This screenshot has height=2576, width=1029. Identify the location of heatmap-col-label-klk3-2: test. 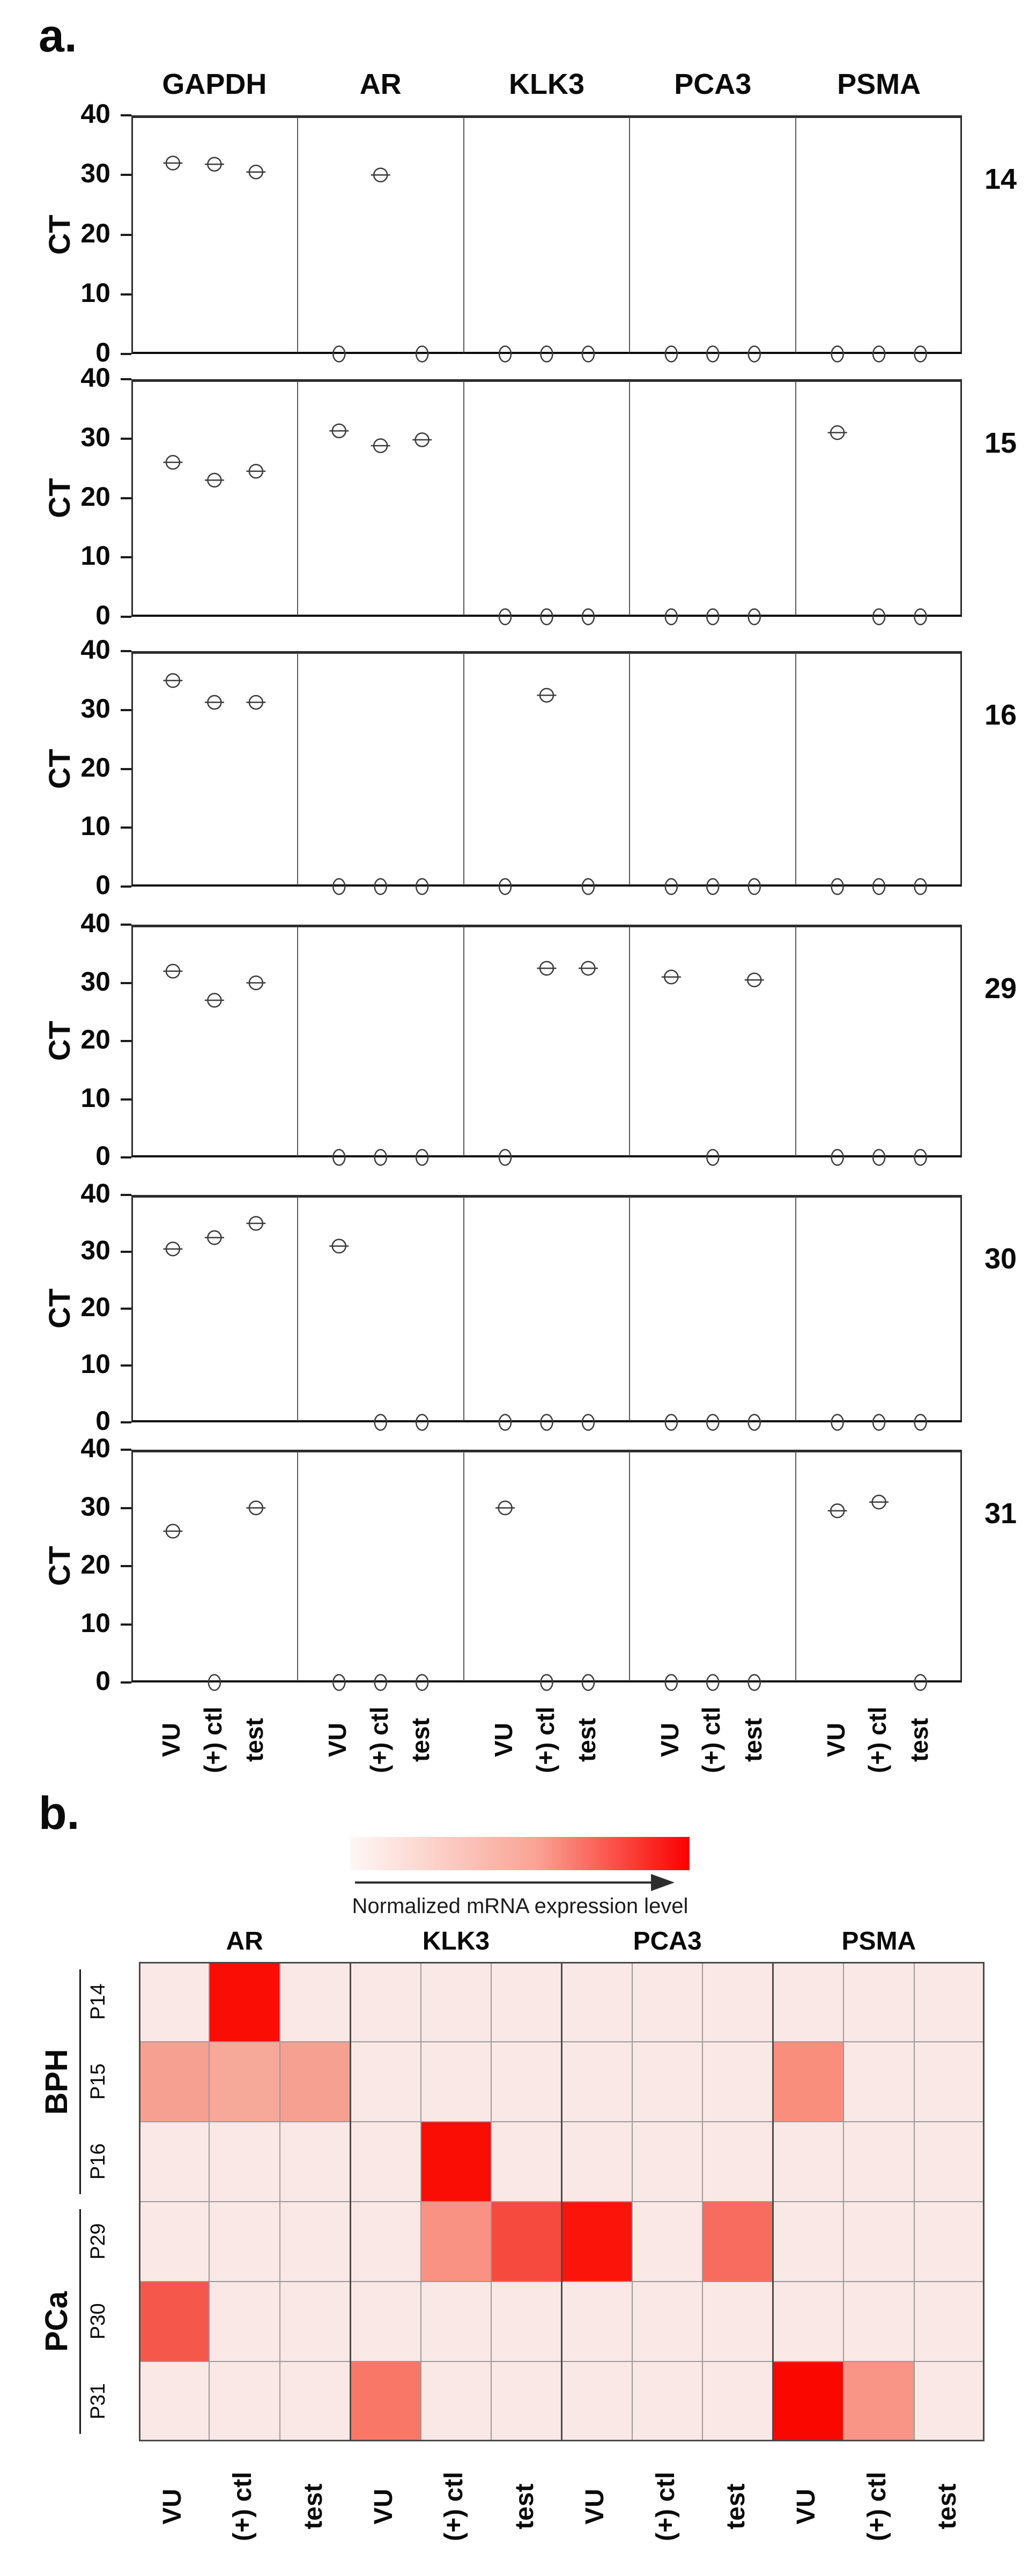
(524, 2506).